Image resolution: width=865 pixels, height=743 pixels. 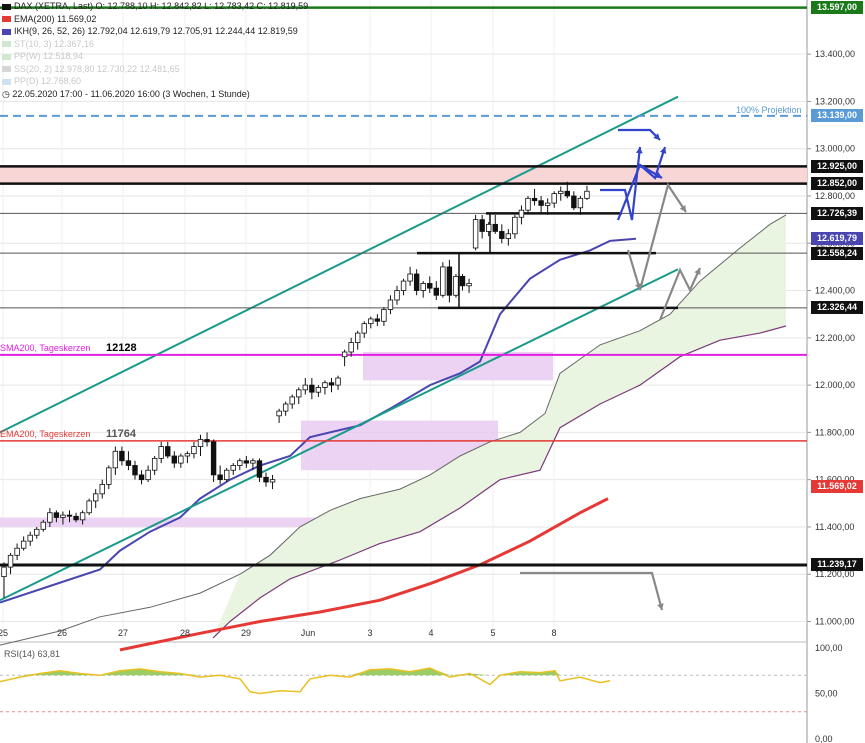 What do you see at coordinates (769, 110) in the screenshot?
I see `projection-label: 100% Projektion` at bounding box center [769, 110].